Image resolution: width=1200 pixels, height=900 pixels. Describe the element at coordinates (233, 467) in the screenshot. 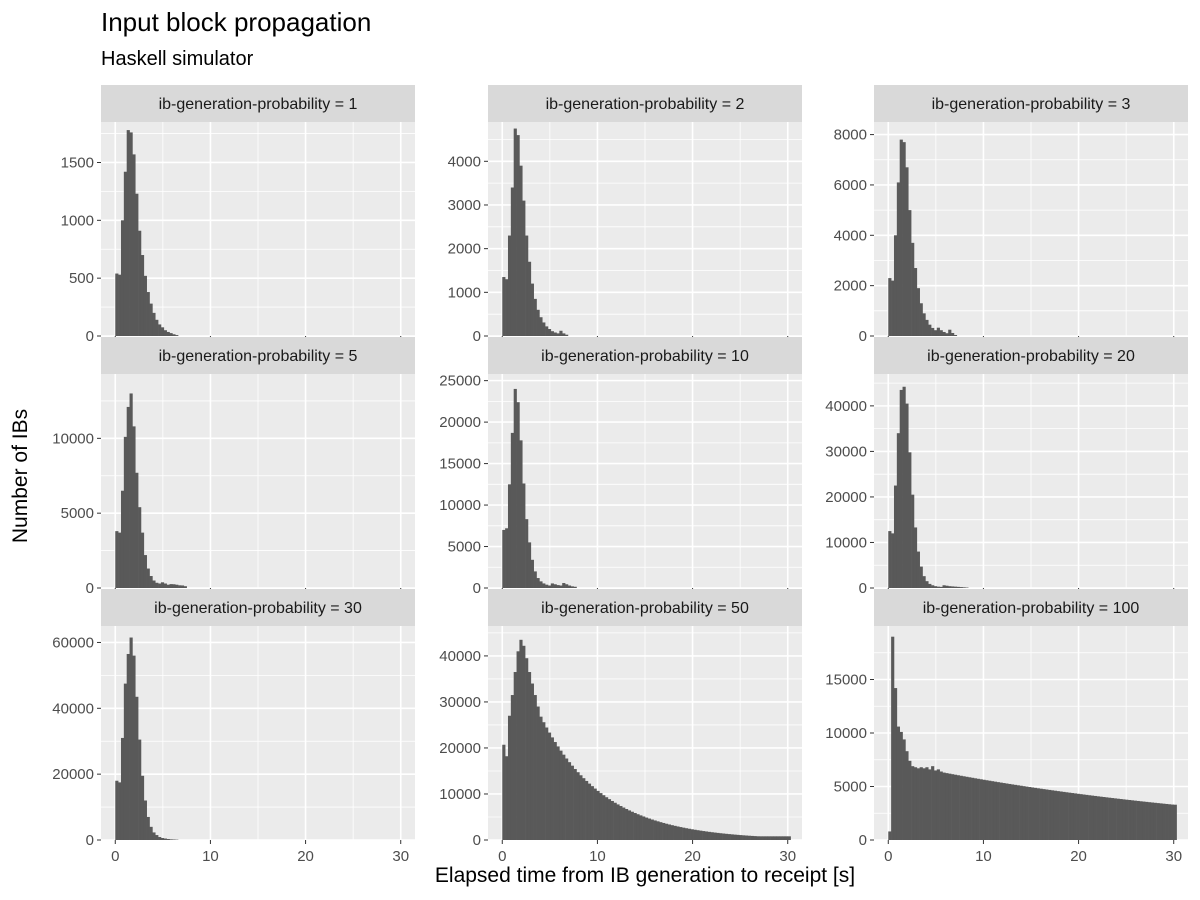

I see `facet-panel: ib-generation-probability = 5 0 5000 10000` at that location.